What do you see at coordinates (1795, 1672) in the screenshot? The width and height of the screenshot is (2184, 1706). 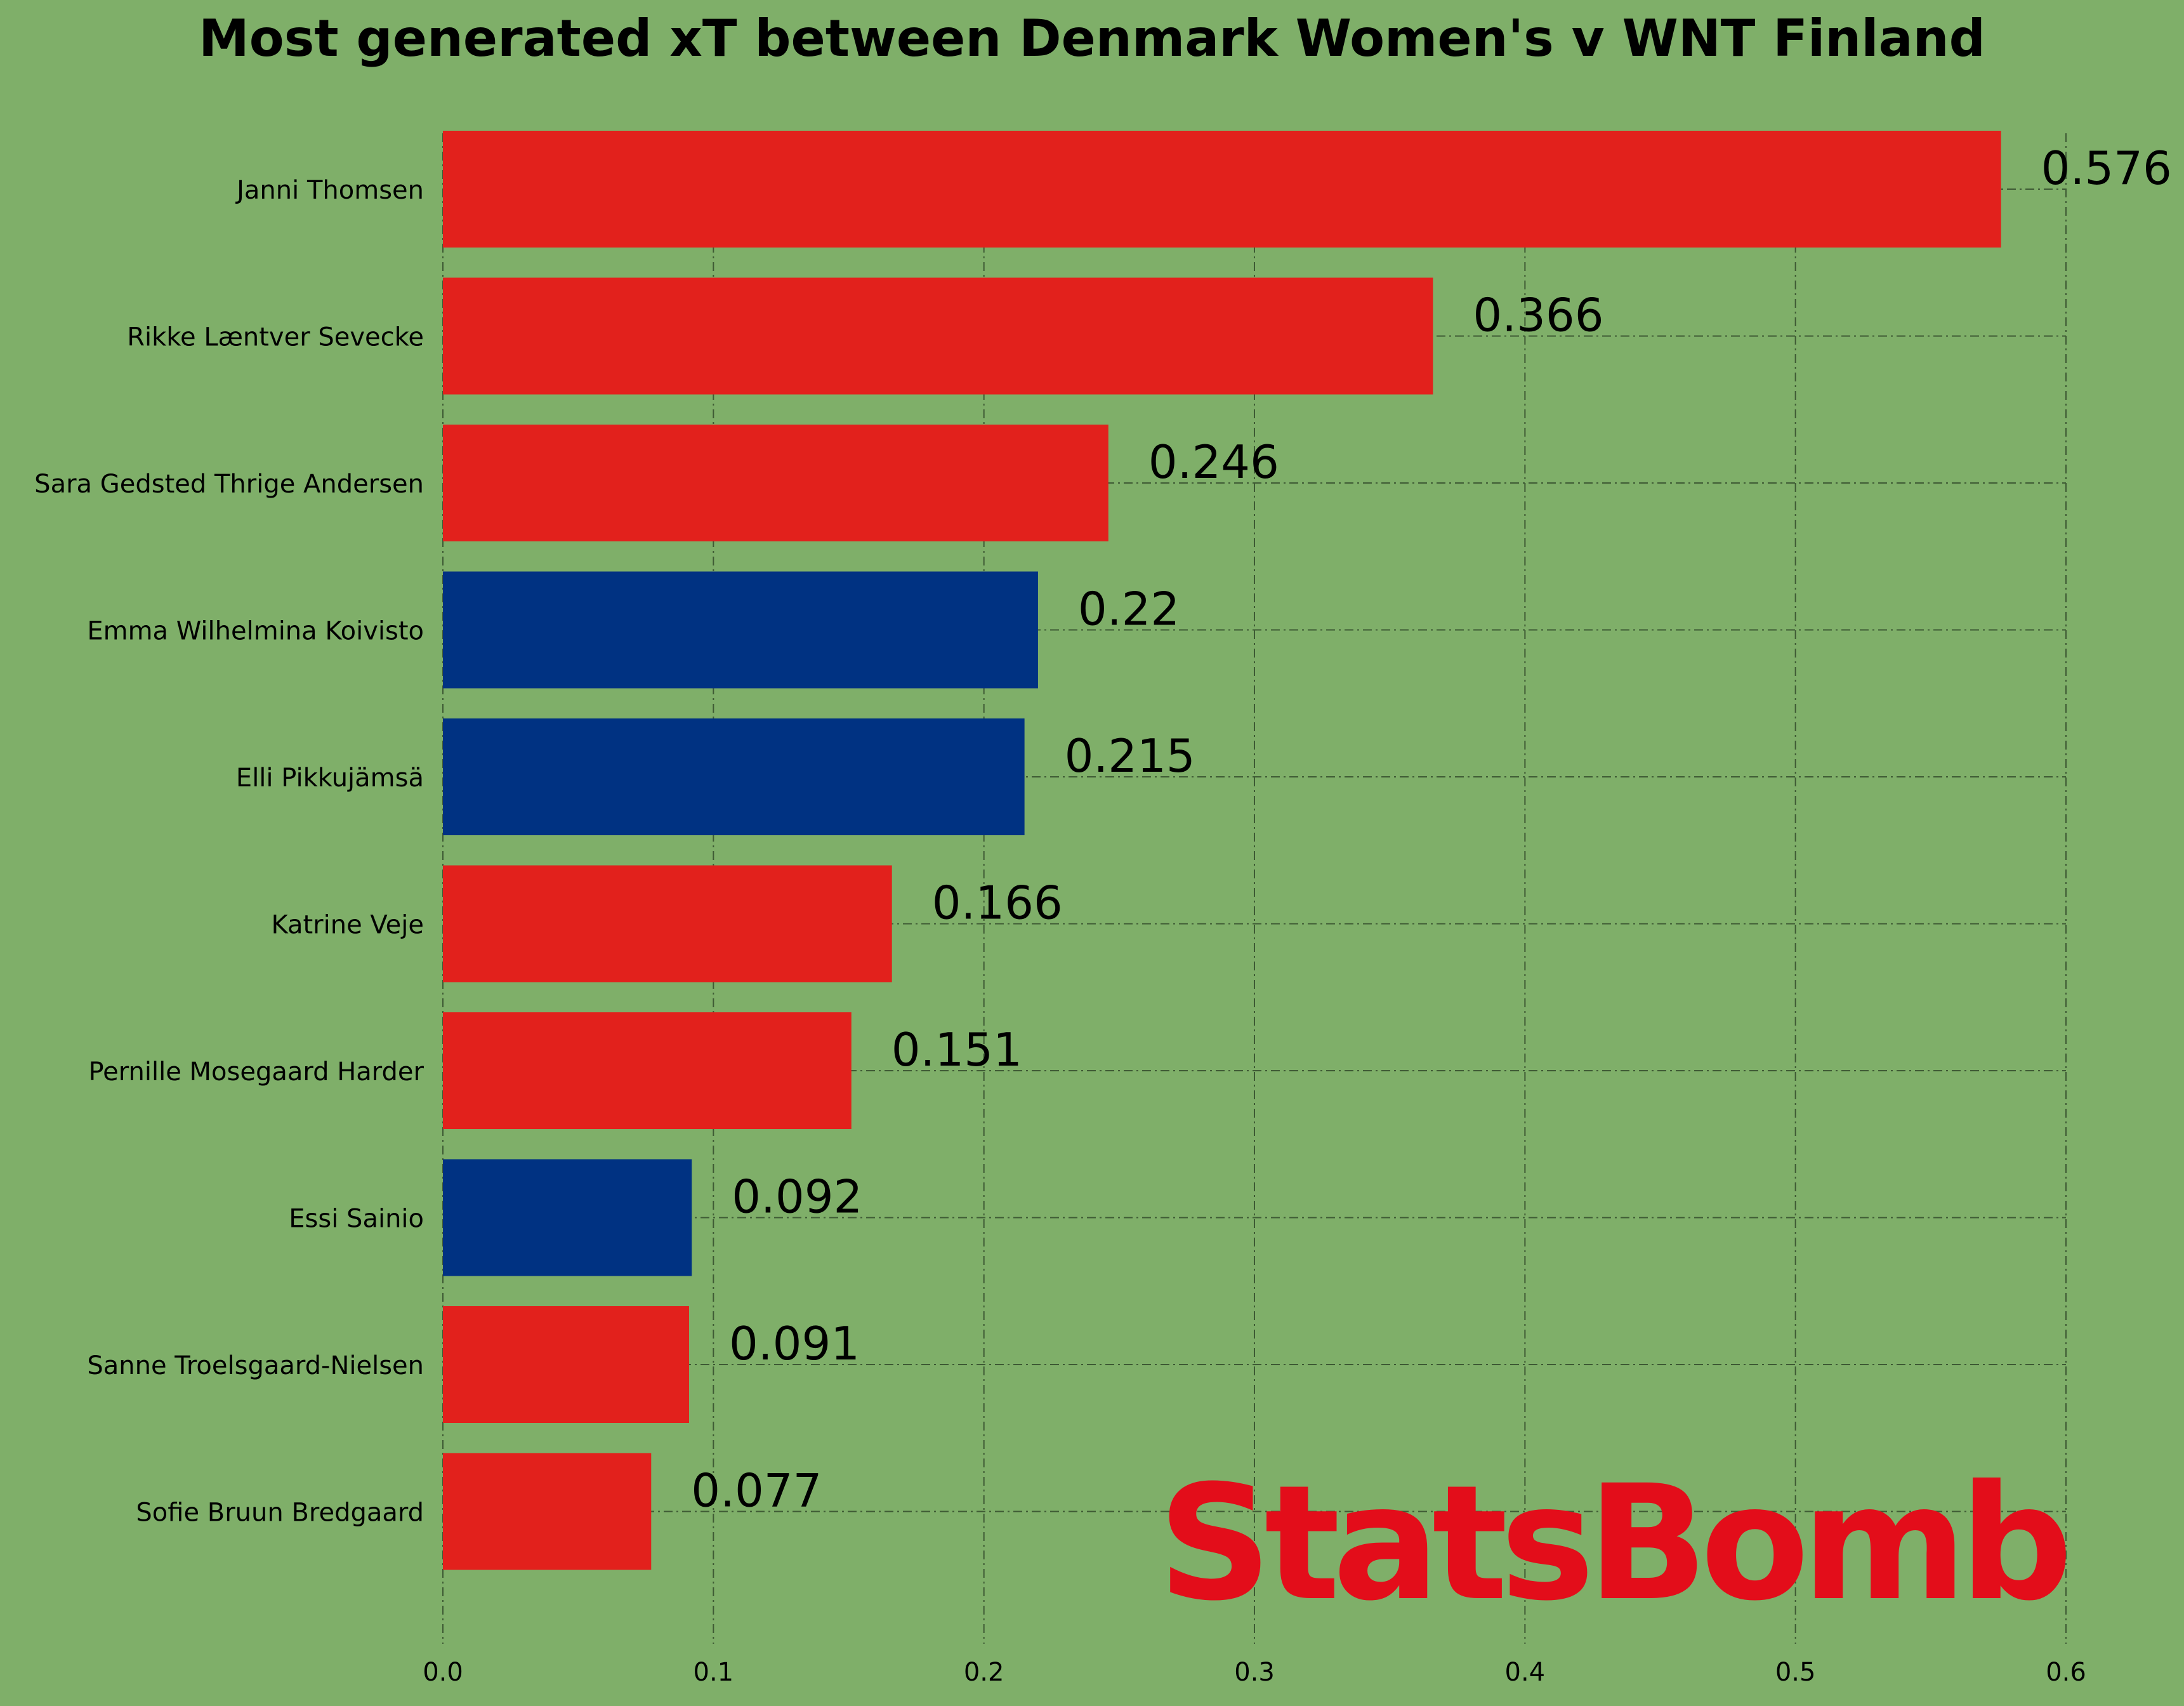 I see `x-tick-label: 0.5` at bounding box center [1795, 1672].